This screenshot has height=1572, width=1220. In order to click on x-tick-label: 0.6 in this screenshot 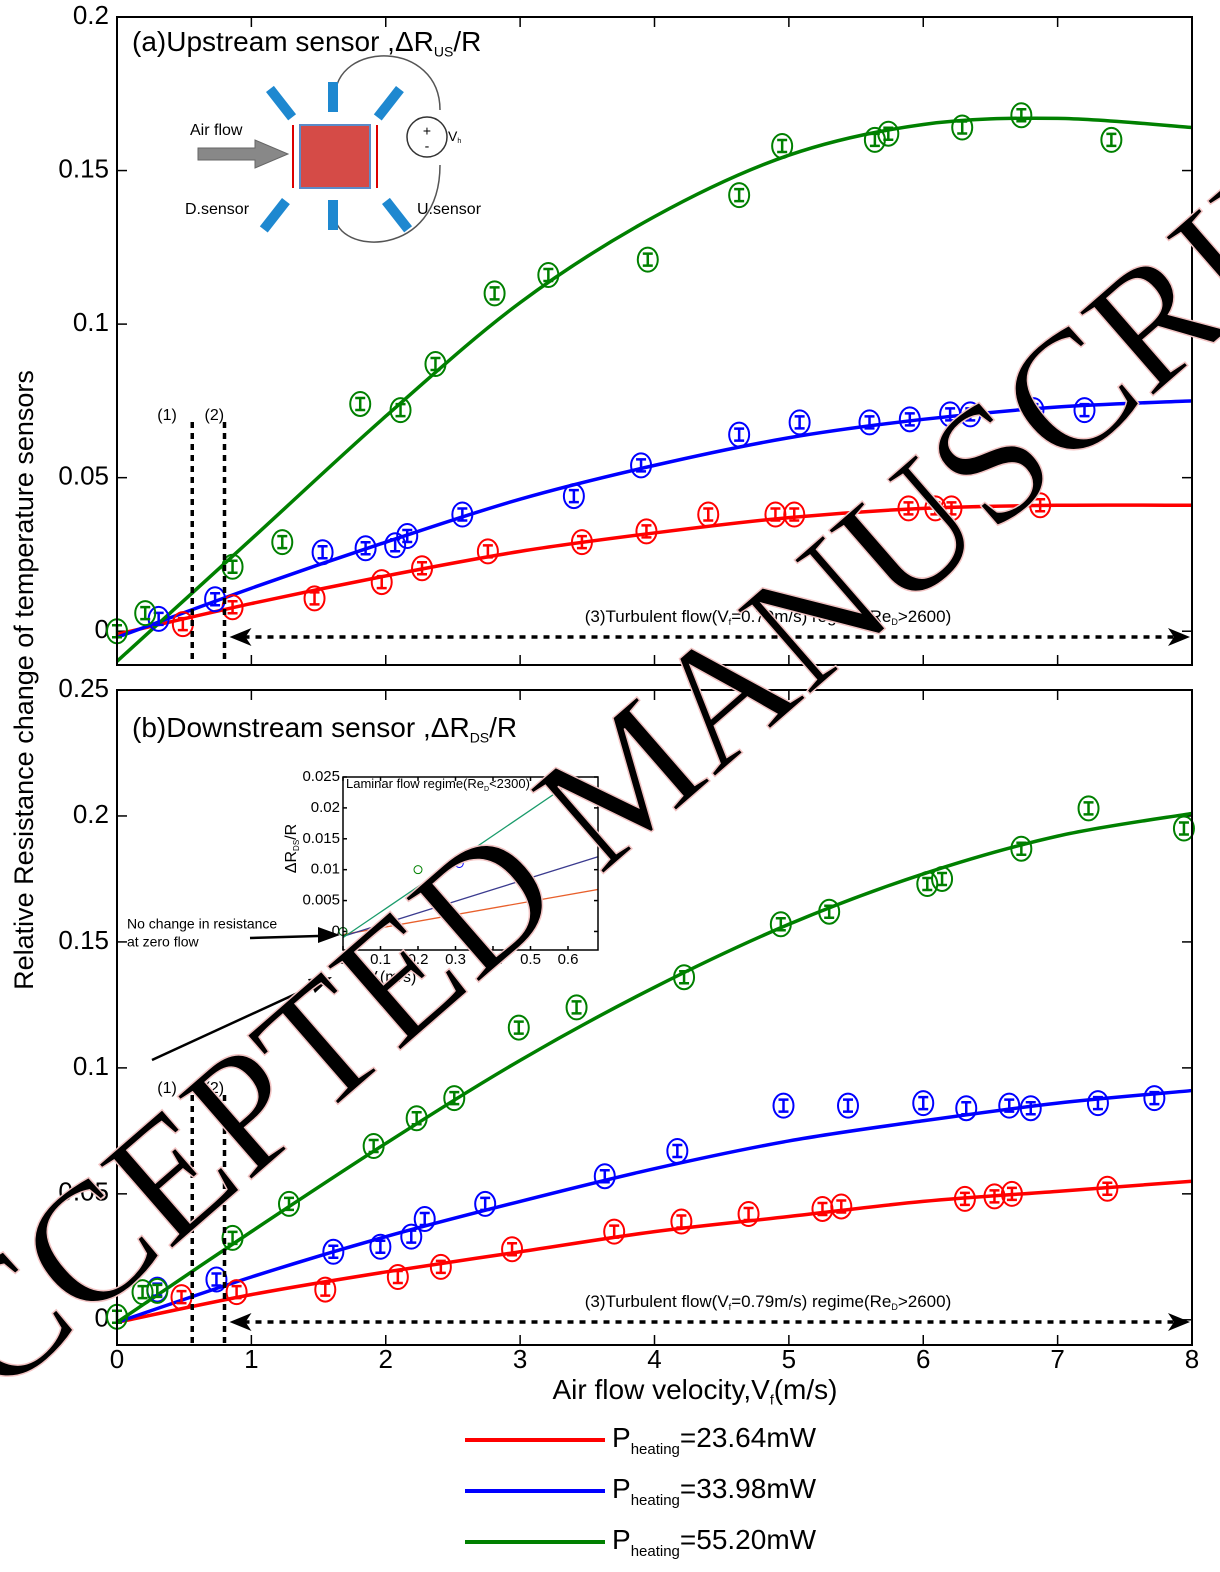, I will do `click(568, 959)`.